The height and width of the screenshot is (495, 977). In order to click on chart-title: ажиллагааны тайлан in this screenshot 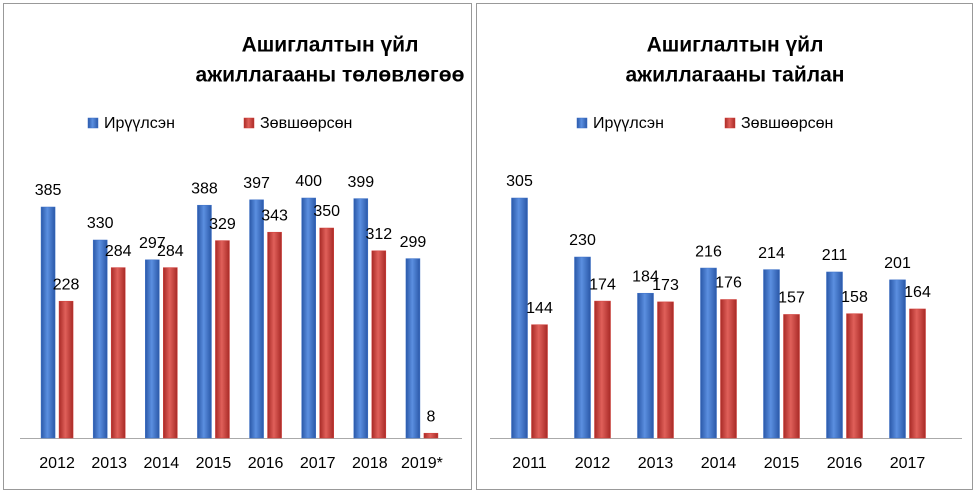, I will do `click(735, 75)`.